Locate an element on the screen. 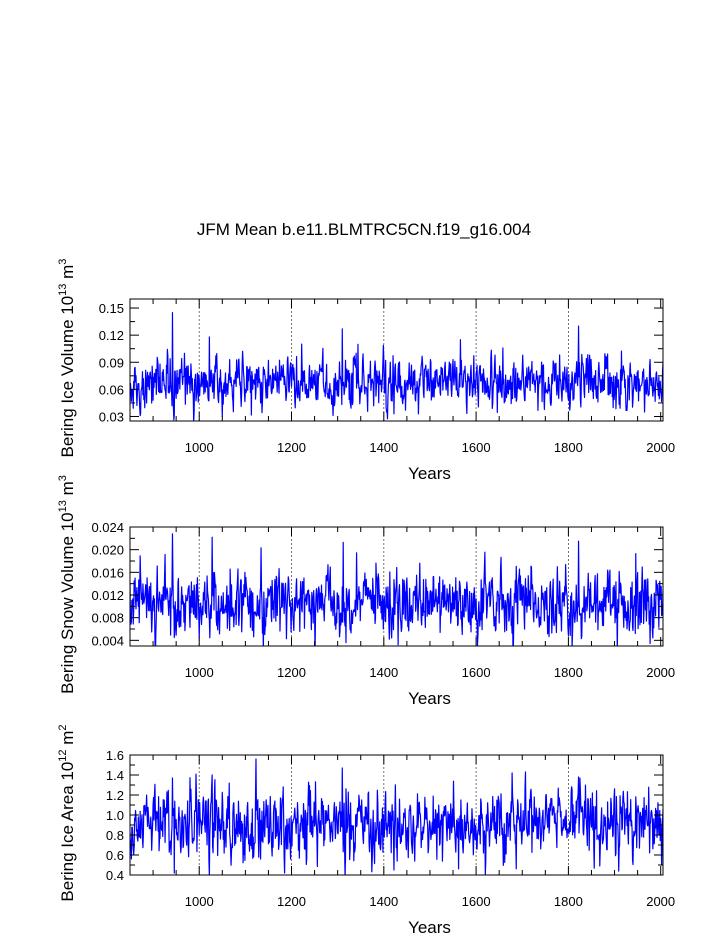 The image size is (723, 935). y-tick-label-0.6: 0.6 is located at coordinates (115, 855).